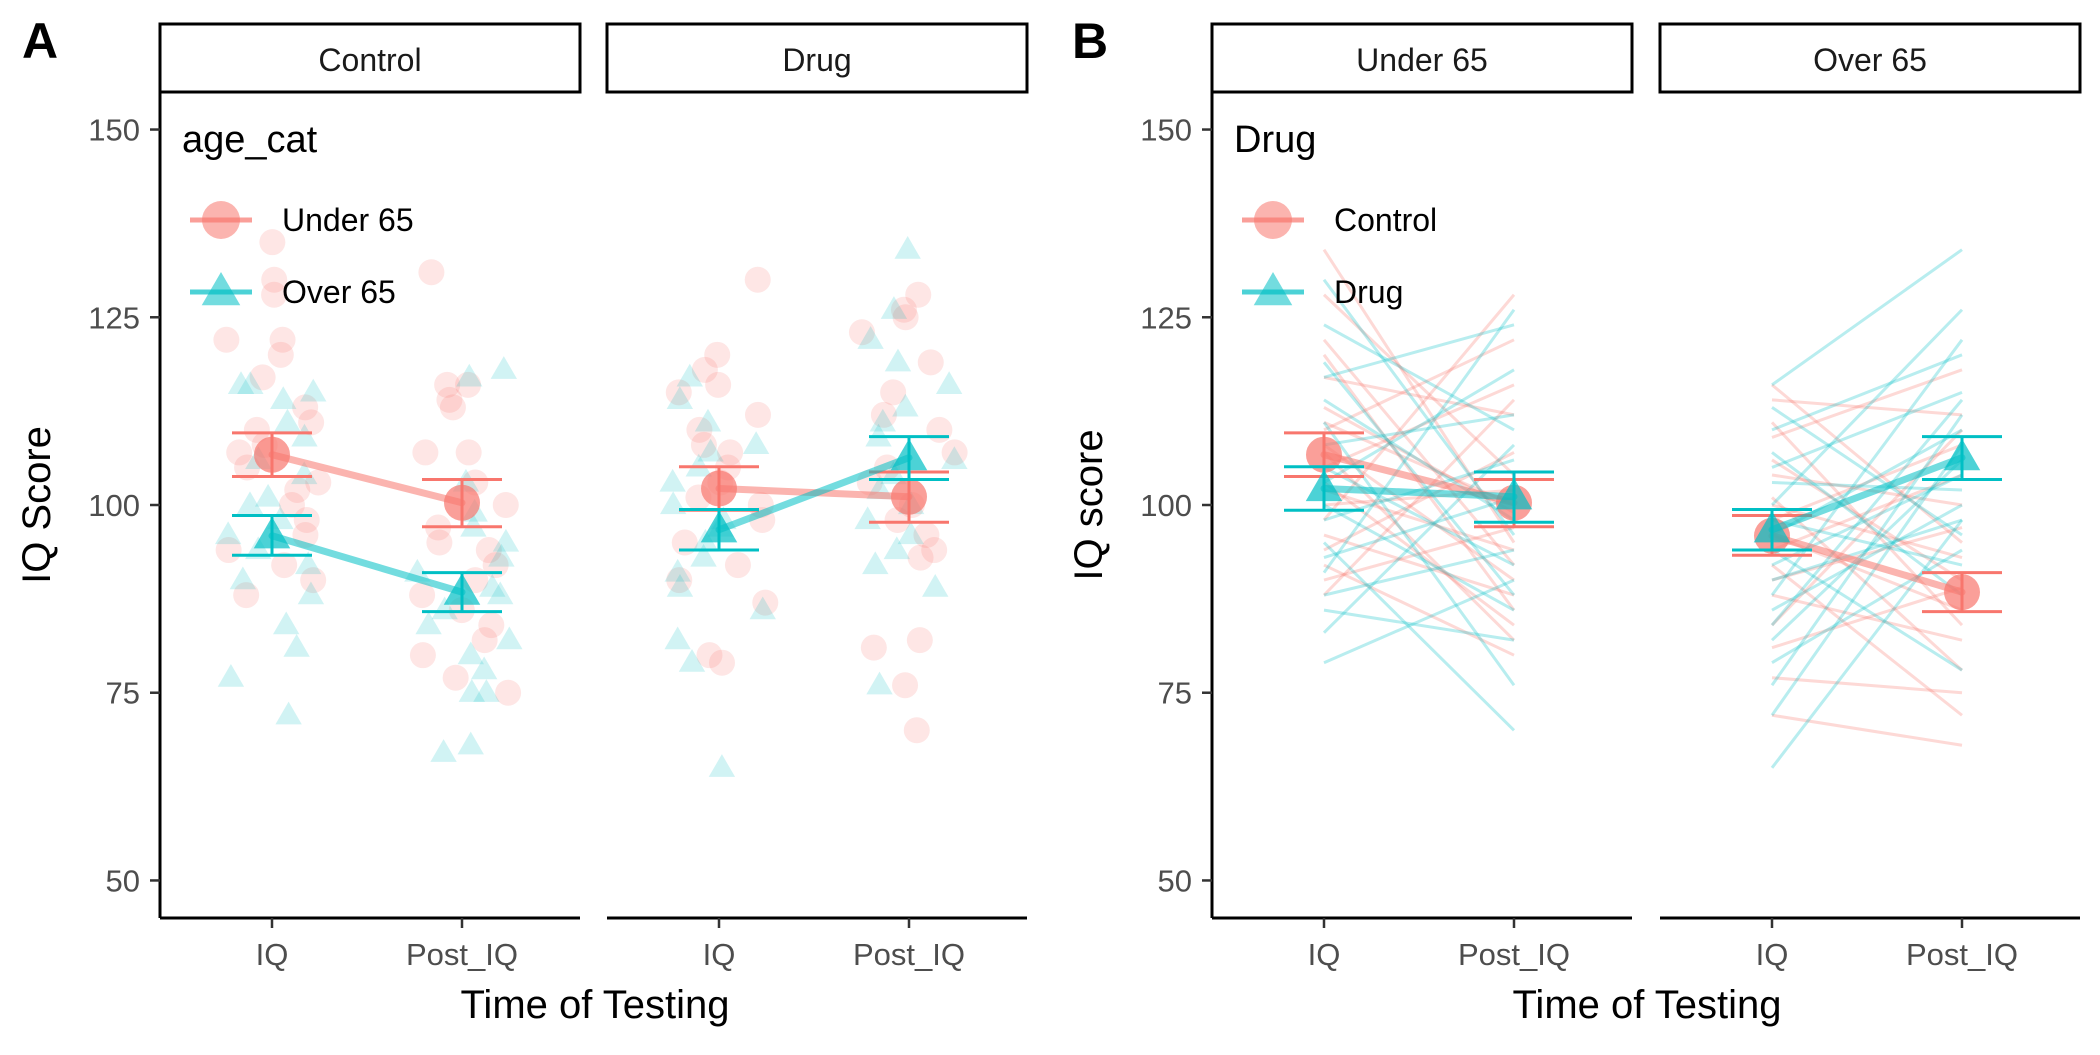 The width and height of the screenshot is (2100, 1055). I want to click on facet-label: Over 65, so click(1870, 60).